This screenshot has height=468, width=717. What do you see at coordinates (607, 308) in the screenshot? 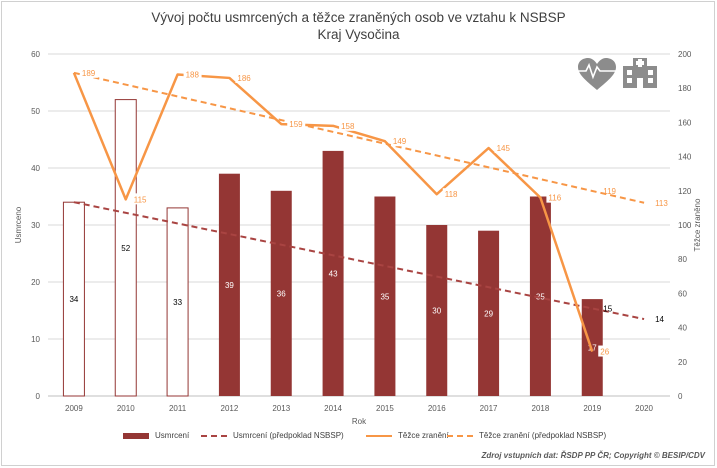
I see `forecast-data-label: 15` at bounding box center [607, 308].